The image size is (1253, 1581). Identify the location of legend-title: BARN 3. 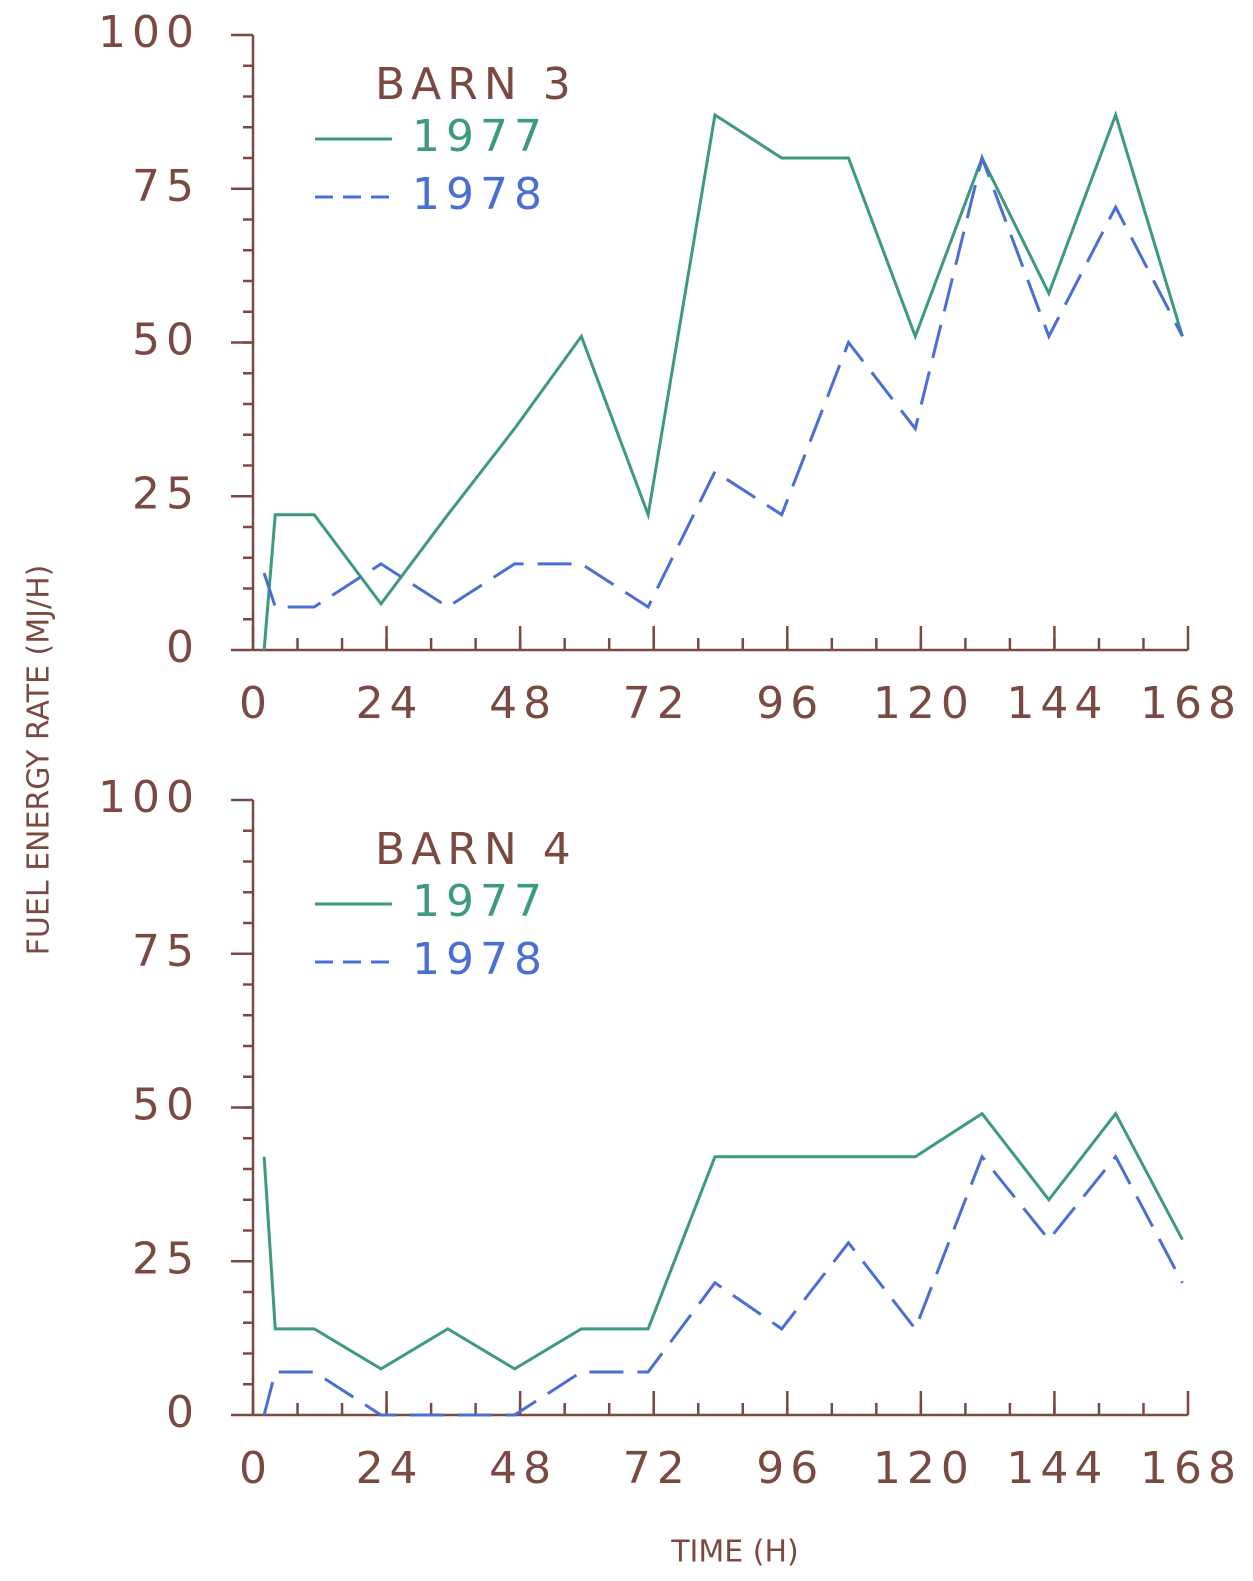
(476, 84).